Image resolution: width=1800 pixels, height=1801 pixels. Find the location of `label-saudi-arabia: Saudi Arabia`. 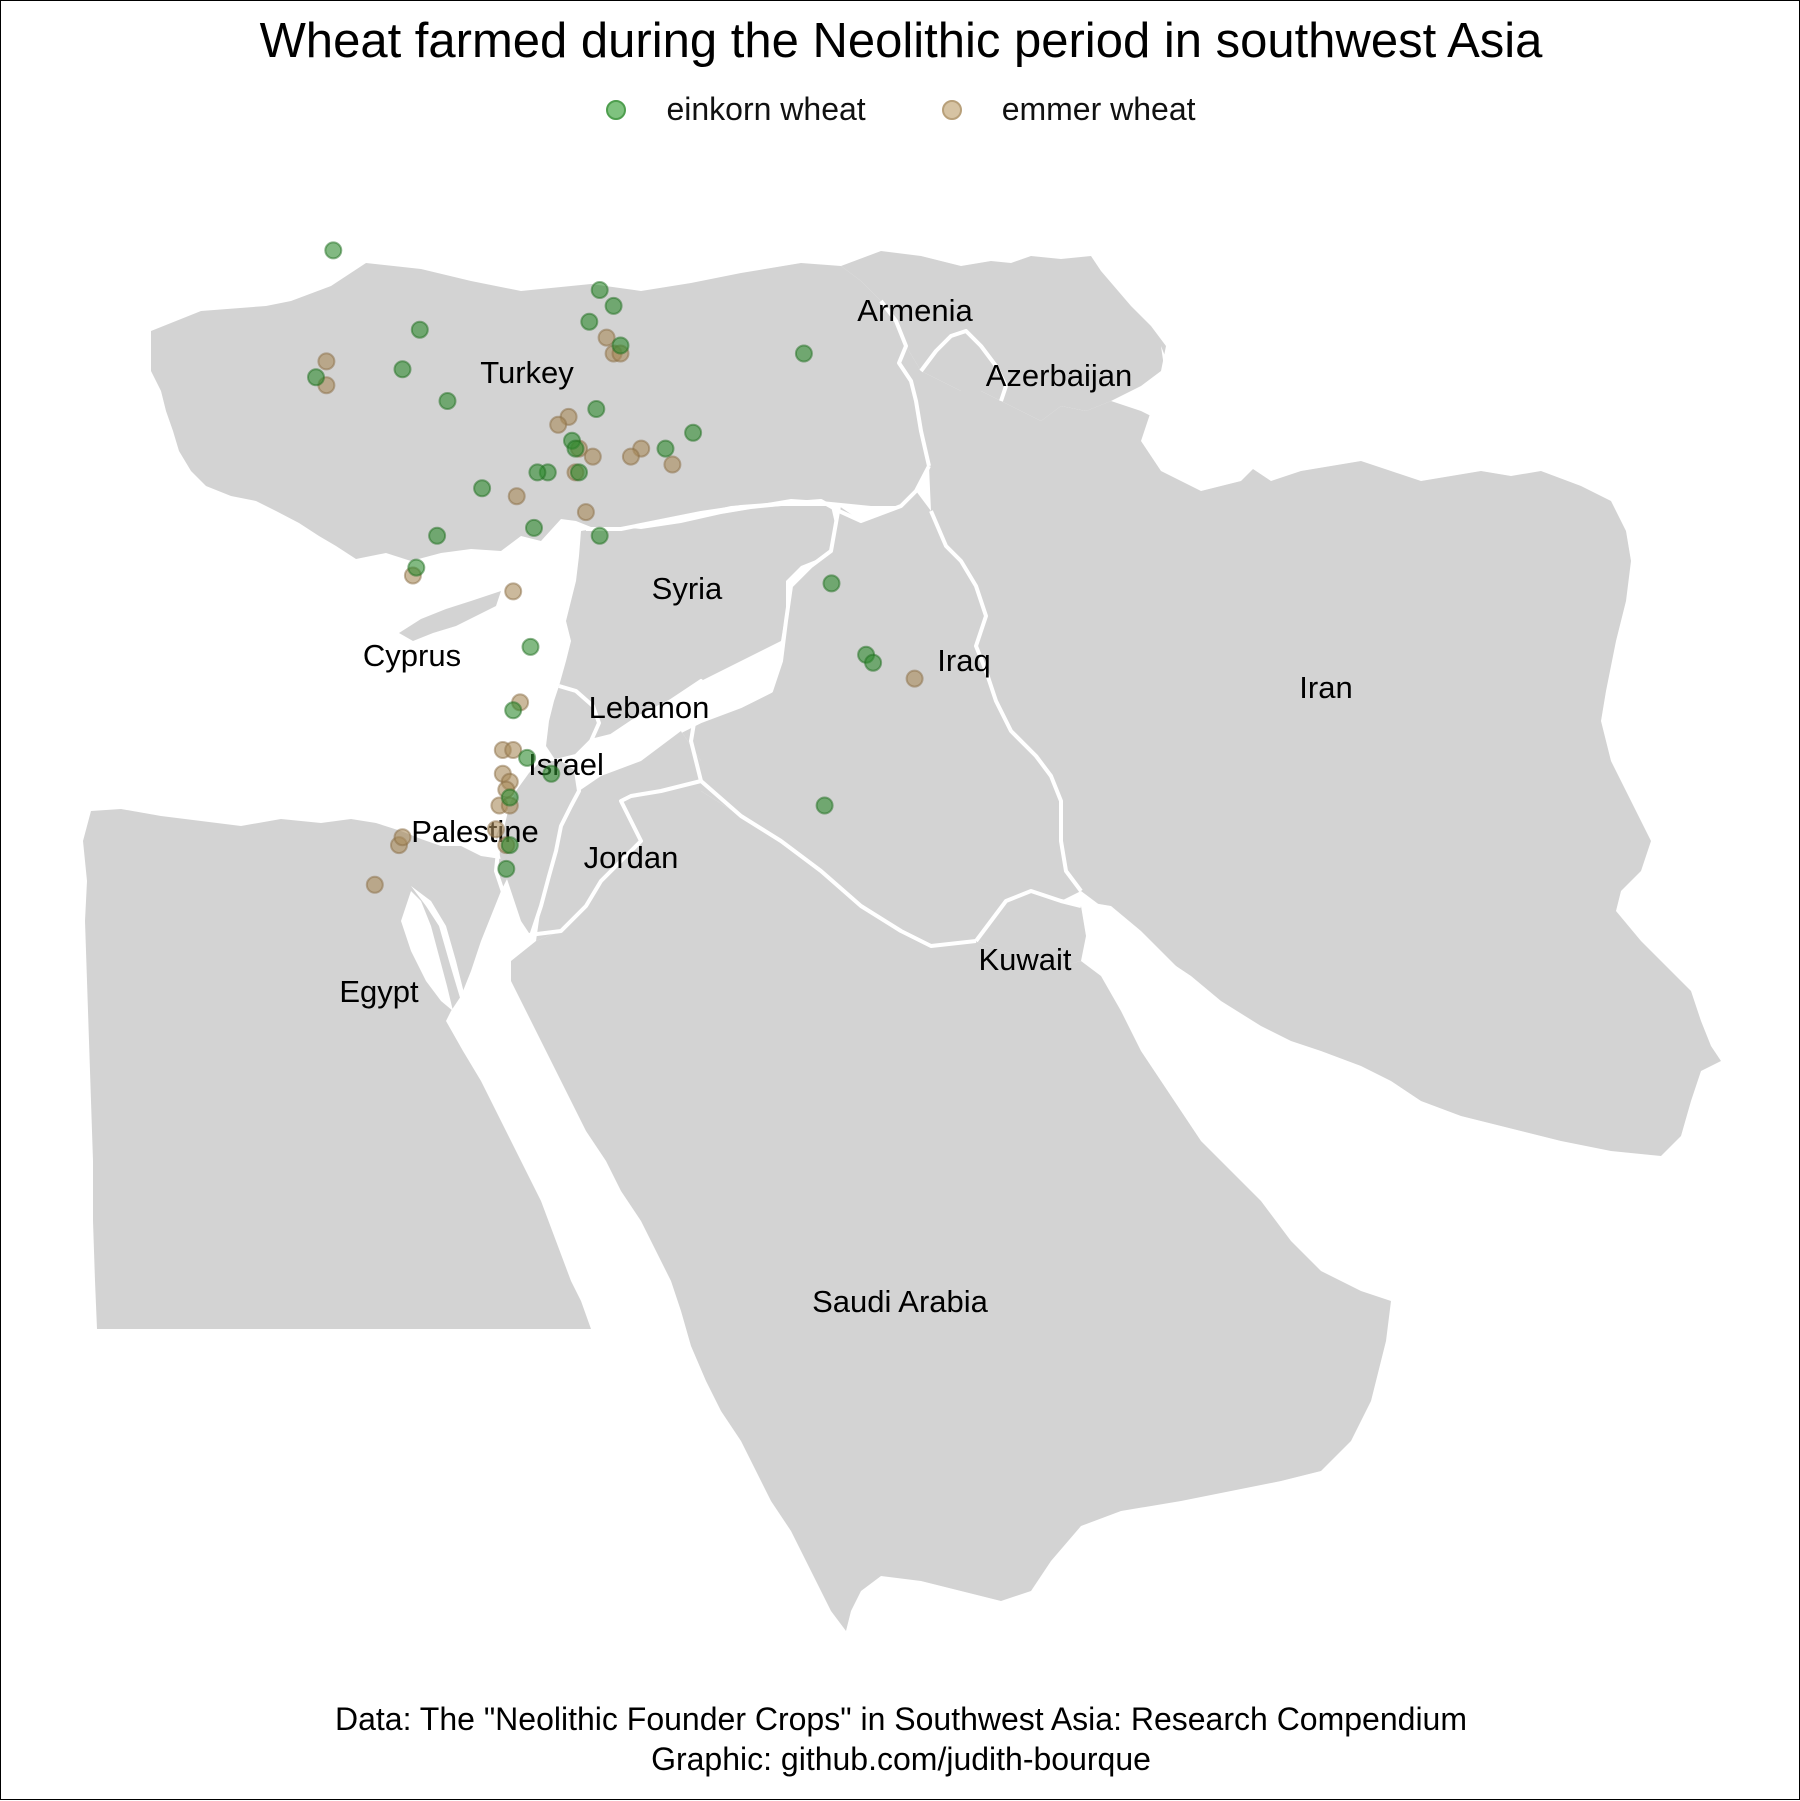

label-saudi-arabia: Saudi Arabia is located at coordinates (900, 1301).